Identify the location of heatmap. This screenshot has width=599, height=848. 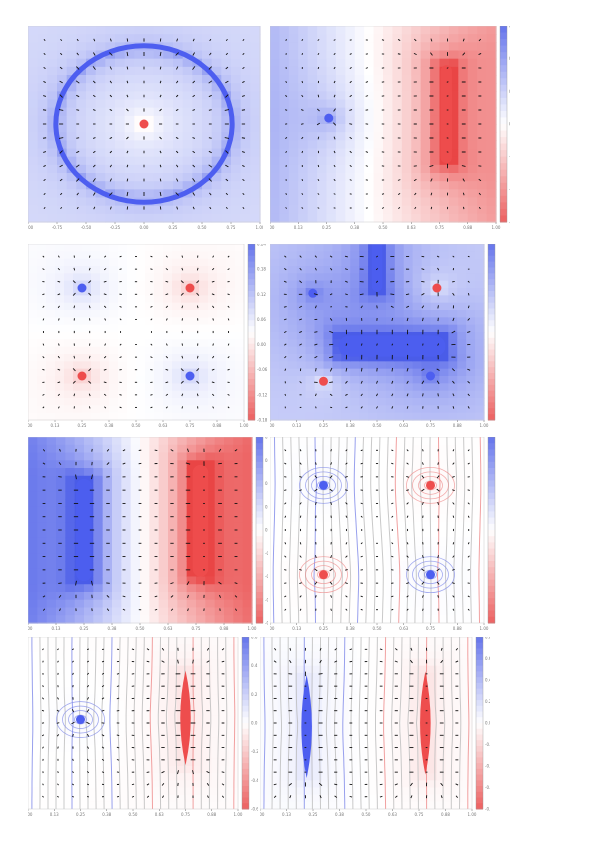
(140, 530).